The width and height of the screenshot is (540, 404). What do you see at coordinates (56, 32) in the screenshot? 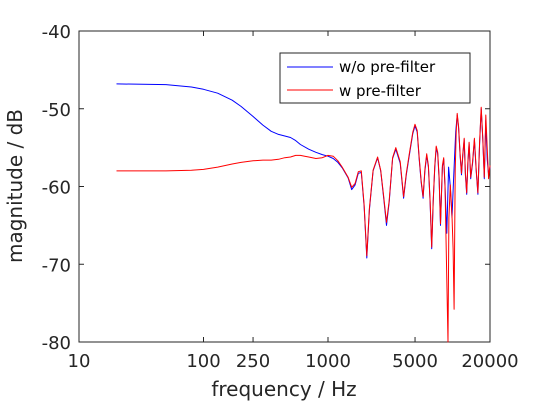
I see `y-tick-label: -40` at bounding box center [56, 32].